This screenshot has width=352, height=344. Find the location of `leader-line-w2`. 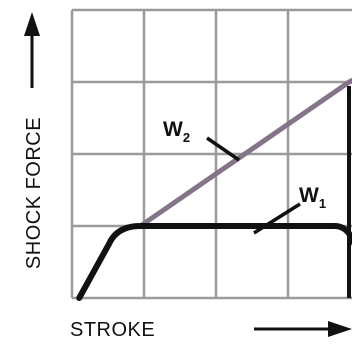

leader-line-w2 is located at coordinates (223, 149).